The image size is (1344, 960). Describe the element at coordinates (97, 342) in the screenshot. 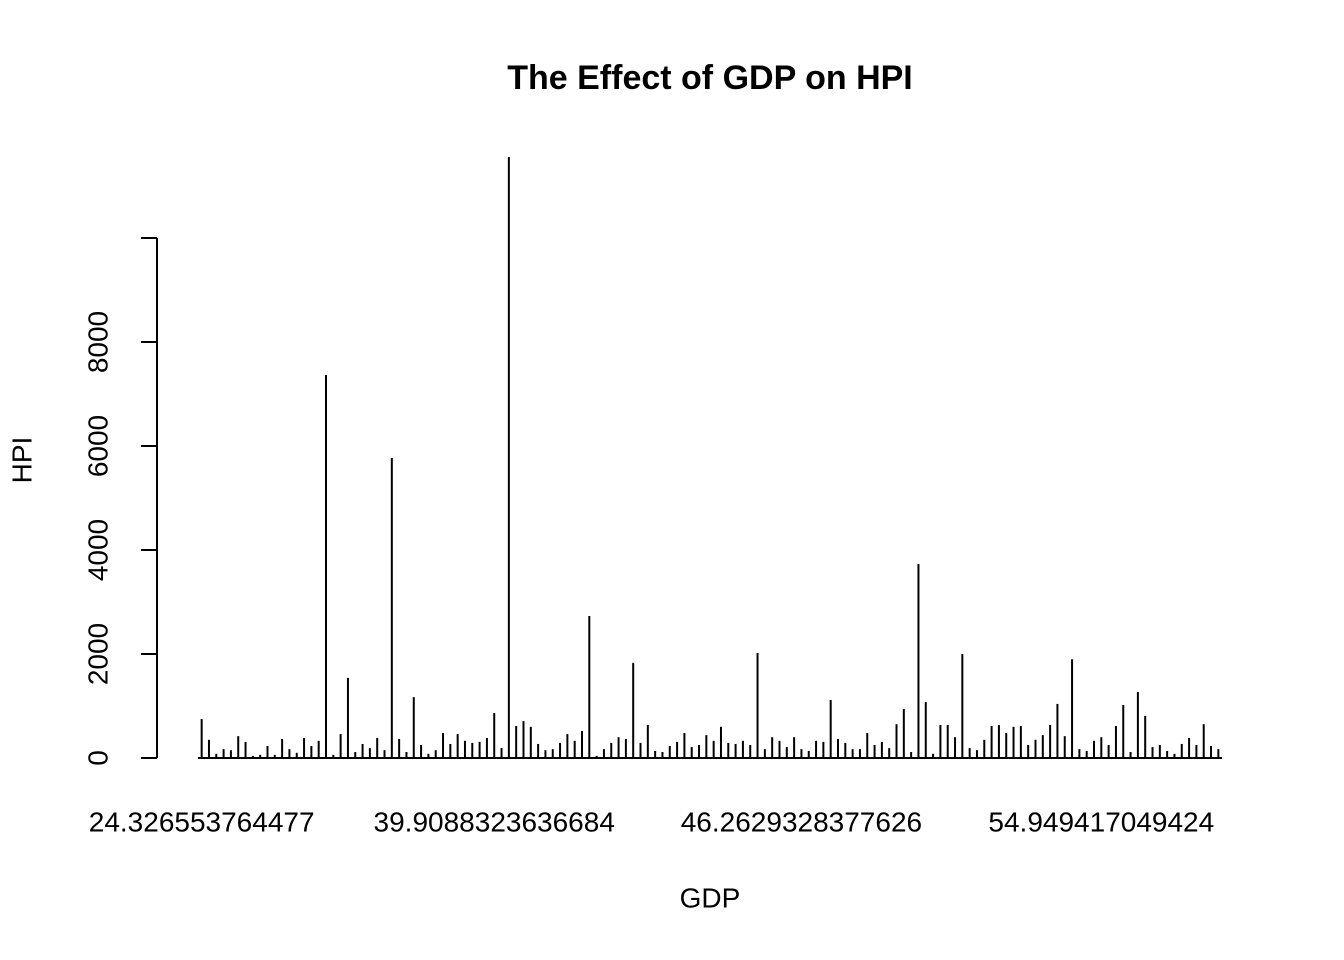

I see `y-tick-label: 8000` at that location.